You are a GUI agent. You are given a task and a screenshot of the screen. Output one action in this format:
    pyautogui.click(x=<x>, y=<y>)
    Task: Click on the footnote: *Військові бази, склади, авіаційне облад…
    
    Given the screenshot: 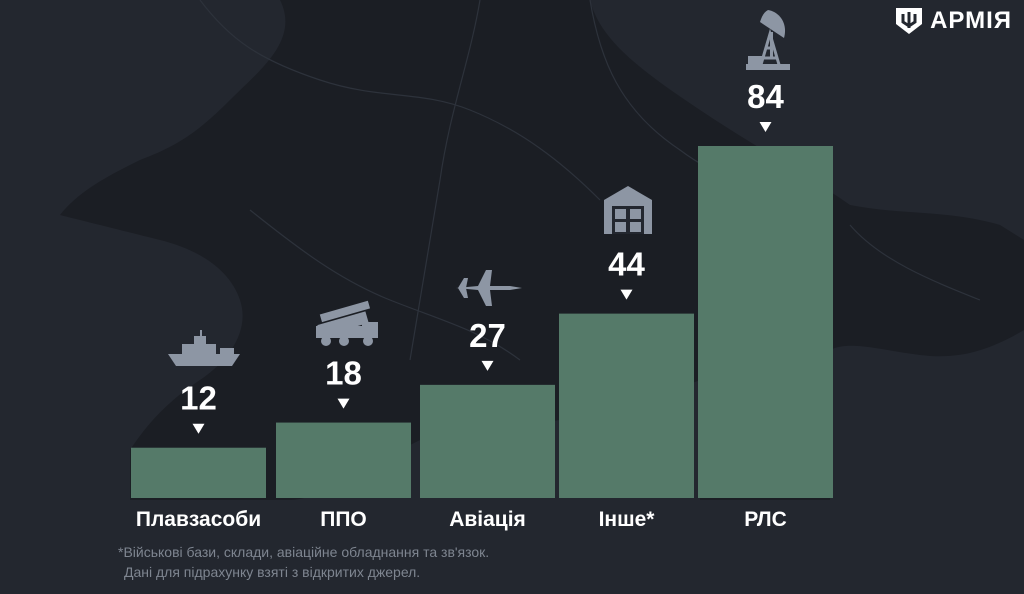 What is the action you would take?
    pyautogui.click(x=398, y=562)
    